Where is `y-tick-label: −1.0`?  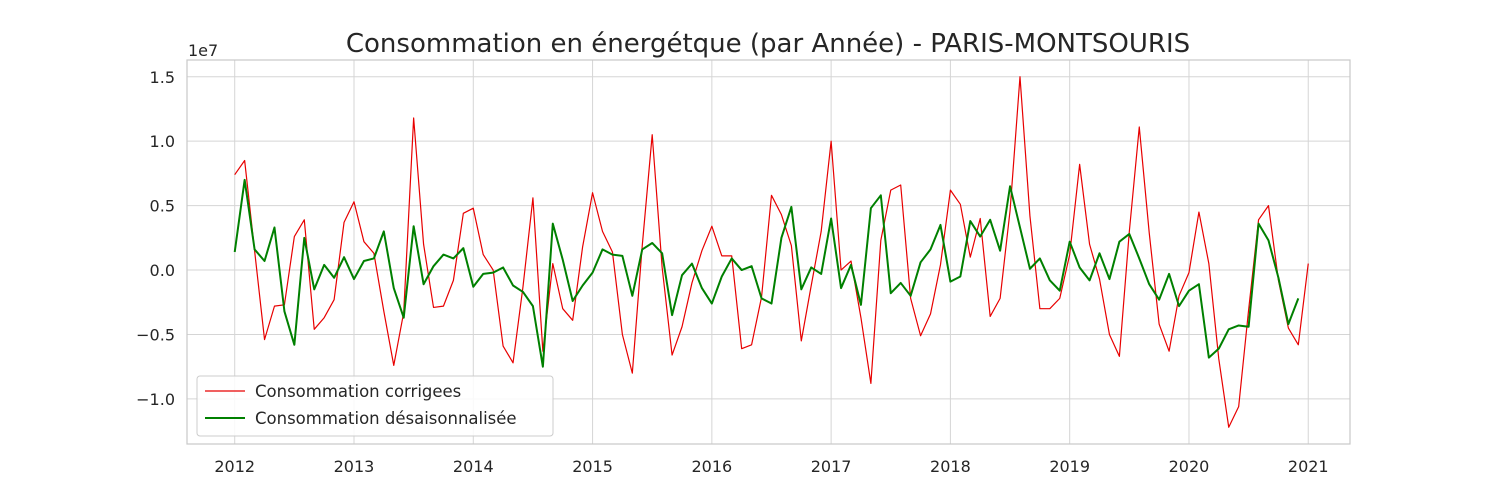
y-tick-label: −1.0 is located at coordinates (155, 399).